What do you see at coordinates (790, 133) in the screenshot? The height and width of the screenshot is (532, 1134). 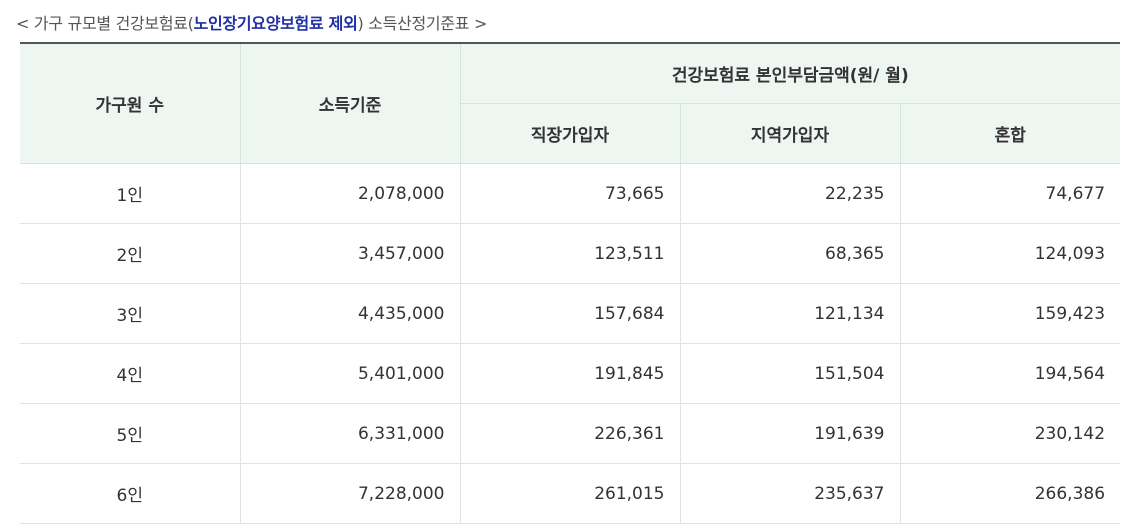 I see `header-regional: 지역가입자` at bounding box center [790, 133].